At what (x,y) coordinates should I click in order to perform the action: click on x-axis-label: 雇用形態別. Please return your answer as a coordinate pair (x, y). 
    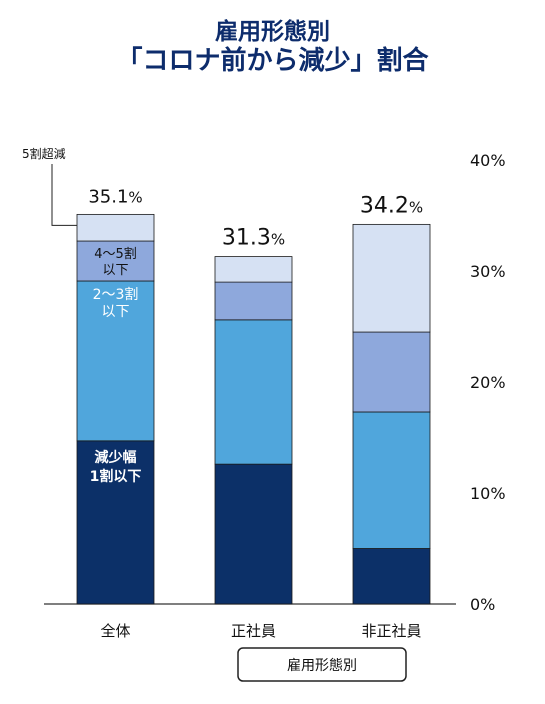
    Looking at the image, I should click on (322, 665).